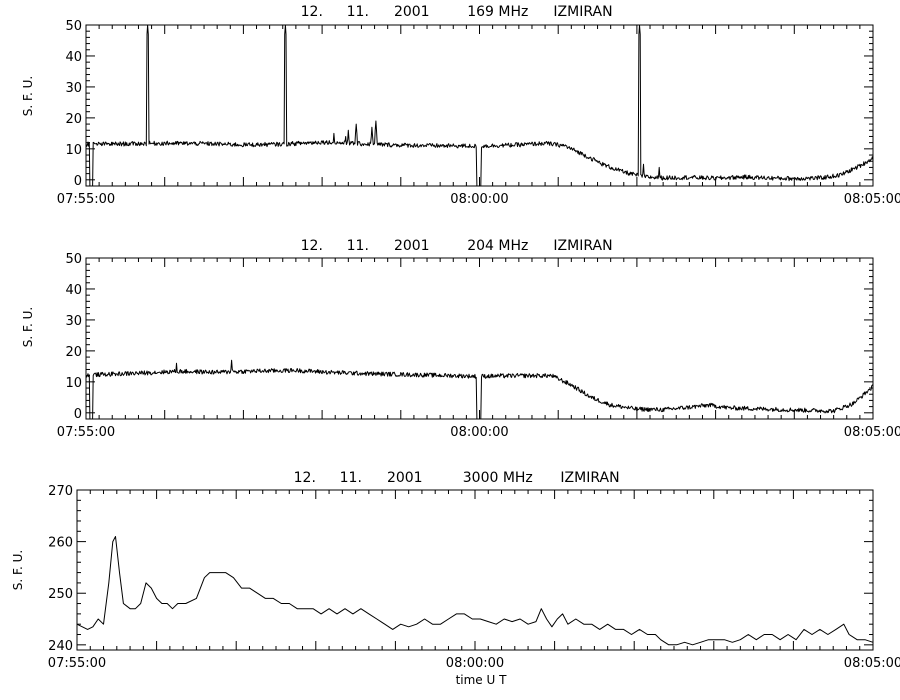 This screenshot has height=700, width=900. Describe the element at coordinates (497, 246) in the screenshot. I see `title-frequency: 204 MHz` at that location.